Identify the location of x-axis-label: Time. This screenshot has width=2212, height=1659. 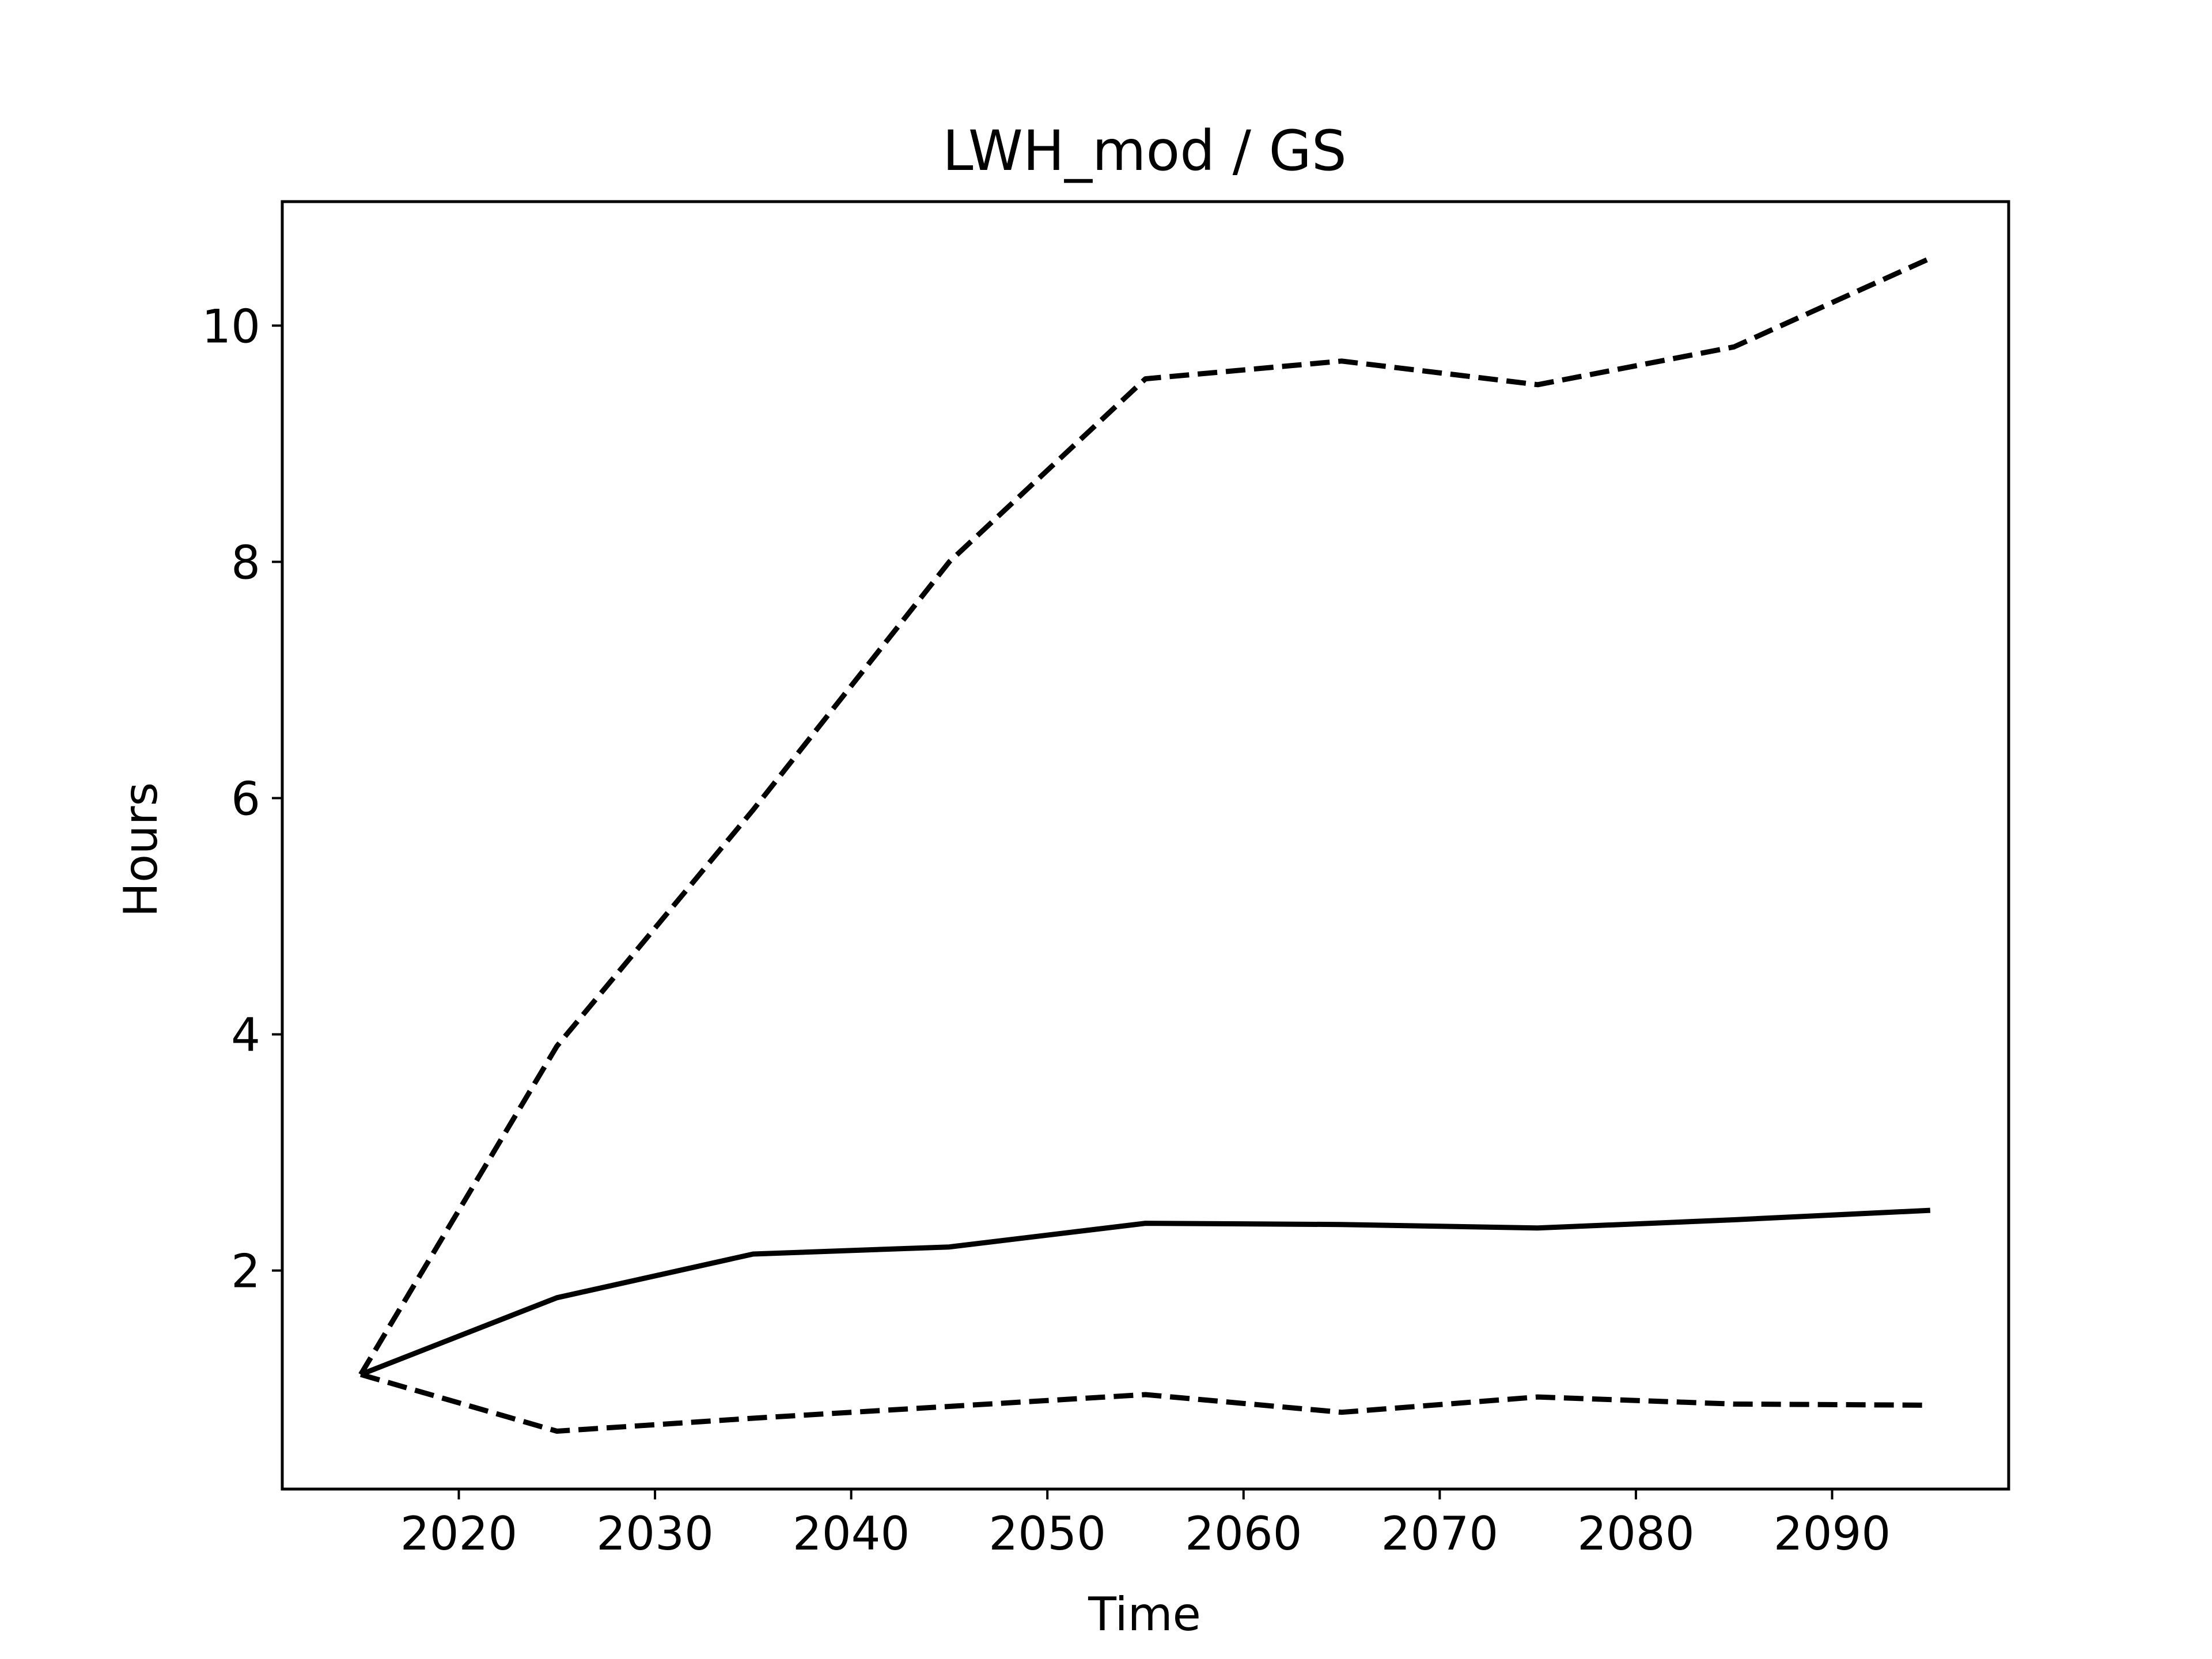
(1144, 1614).